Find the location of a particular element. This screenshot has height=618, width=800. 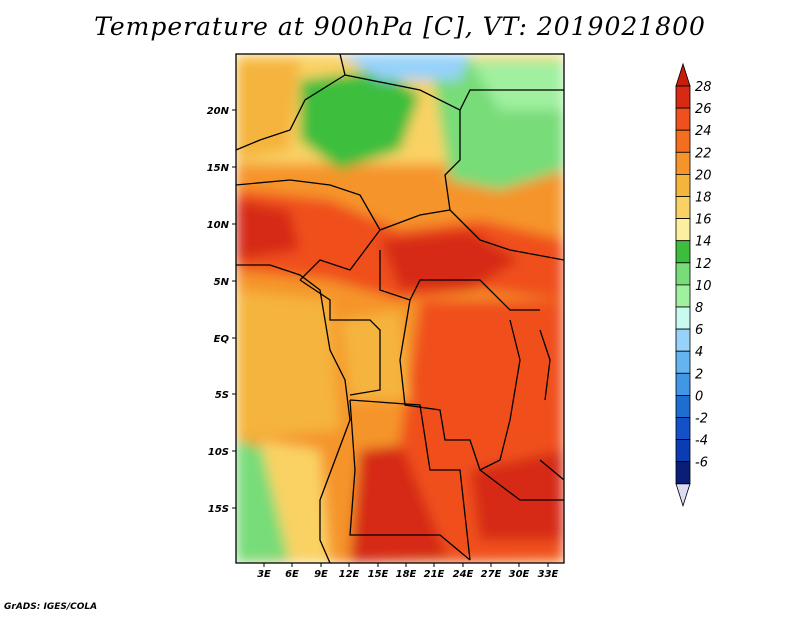

lon-tick-label: 18E is located at coordinates (406, 574).